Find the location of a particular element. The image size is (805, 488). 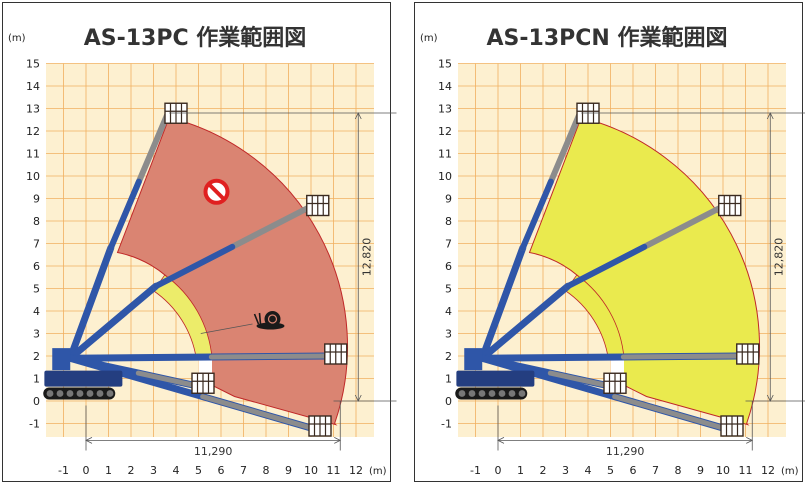

panel-title: AS-13PCN 作業範囲図 is located at coordinates (607, 38).